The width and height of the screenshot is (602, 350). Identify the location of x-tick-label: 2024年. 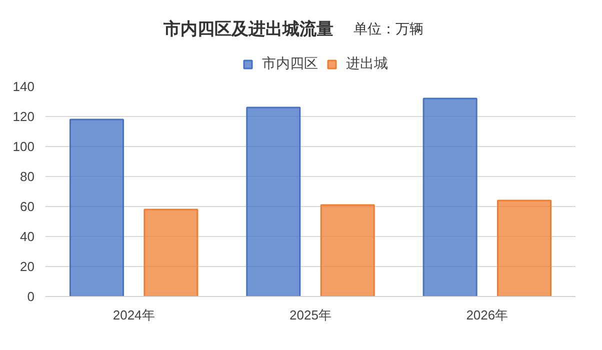
(133, 315).